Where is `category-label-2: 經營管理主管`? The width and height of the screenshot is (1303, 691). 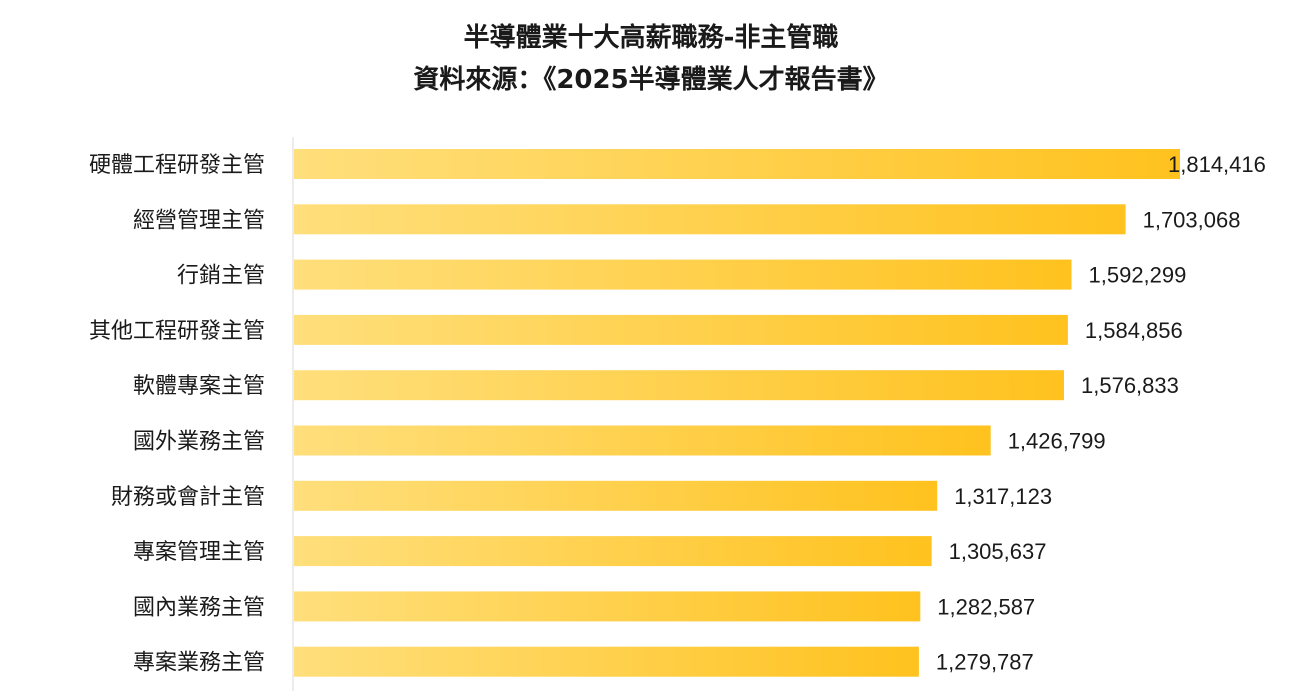 category-label-2: 經營管理主管 is located at coordinates (199, 220).